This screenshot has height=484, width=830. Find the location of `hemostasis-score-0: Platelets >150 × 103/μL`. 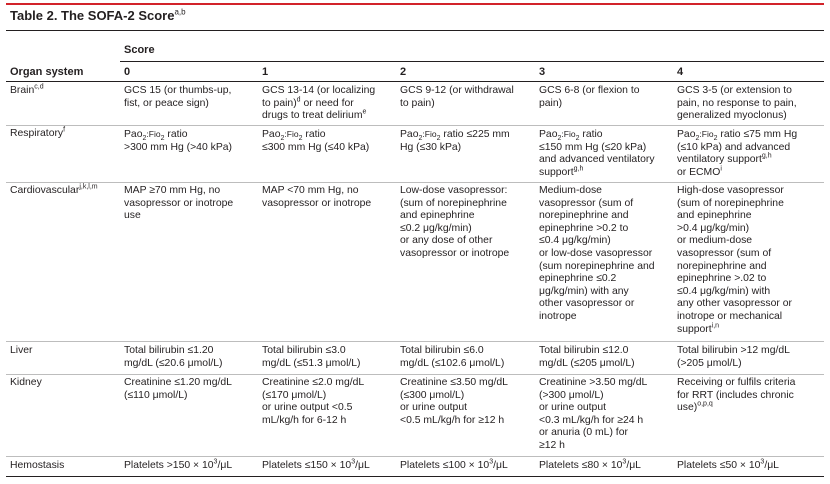

hemostasis-score-0: Platelets >150 × 103/μL is located at coordinates (178, 464).